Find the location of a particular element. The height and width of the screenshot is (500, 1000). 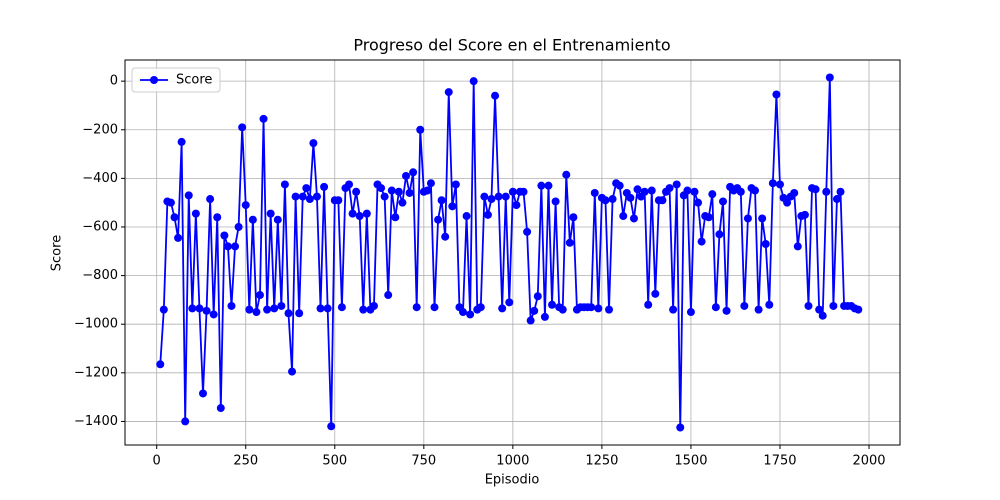

x-tick-label: 1500 is located at coordinates (690, 461).